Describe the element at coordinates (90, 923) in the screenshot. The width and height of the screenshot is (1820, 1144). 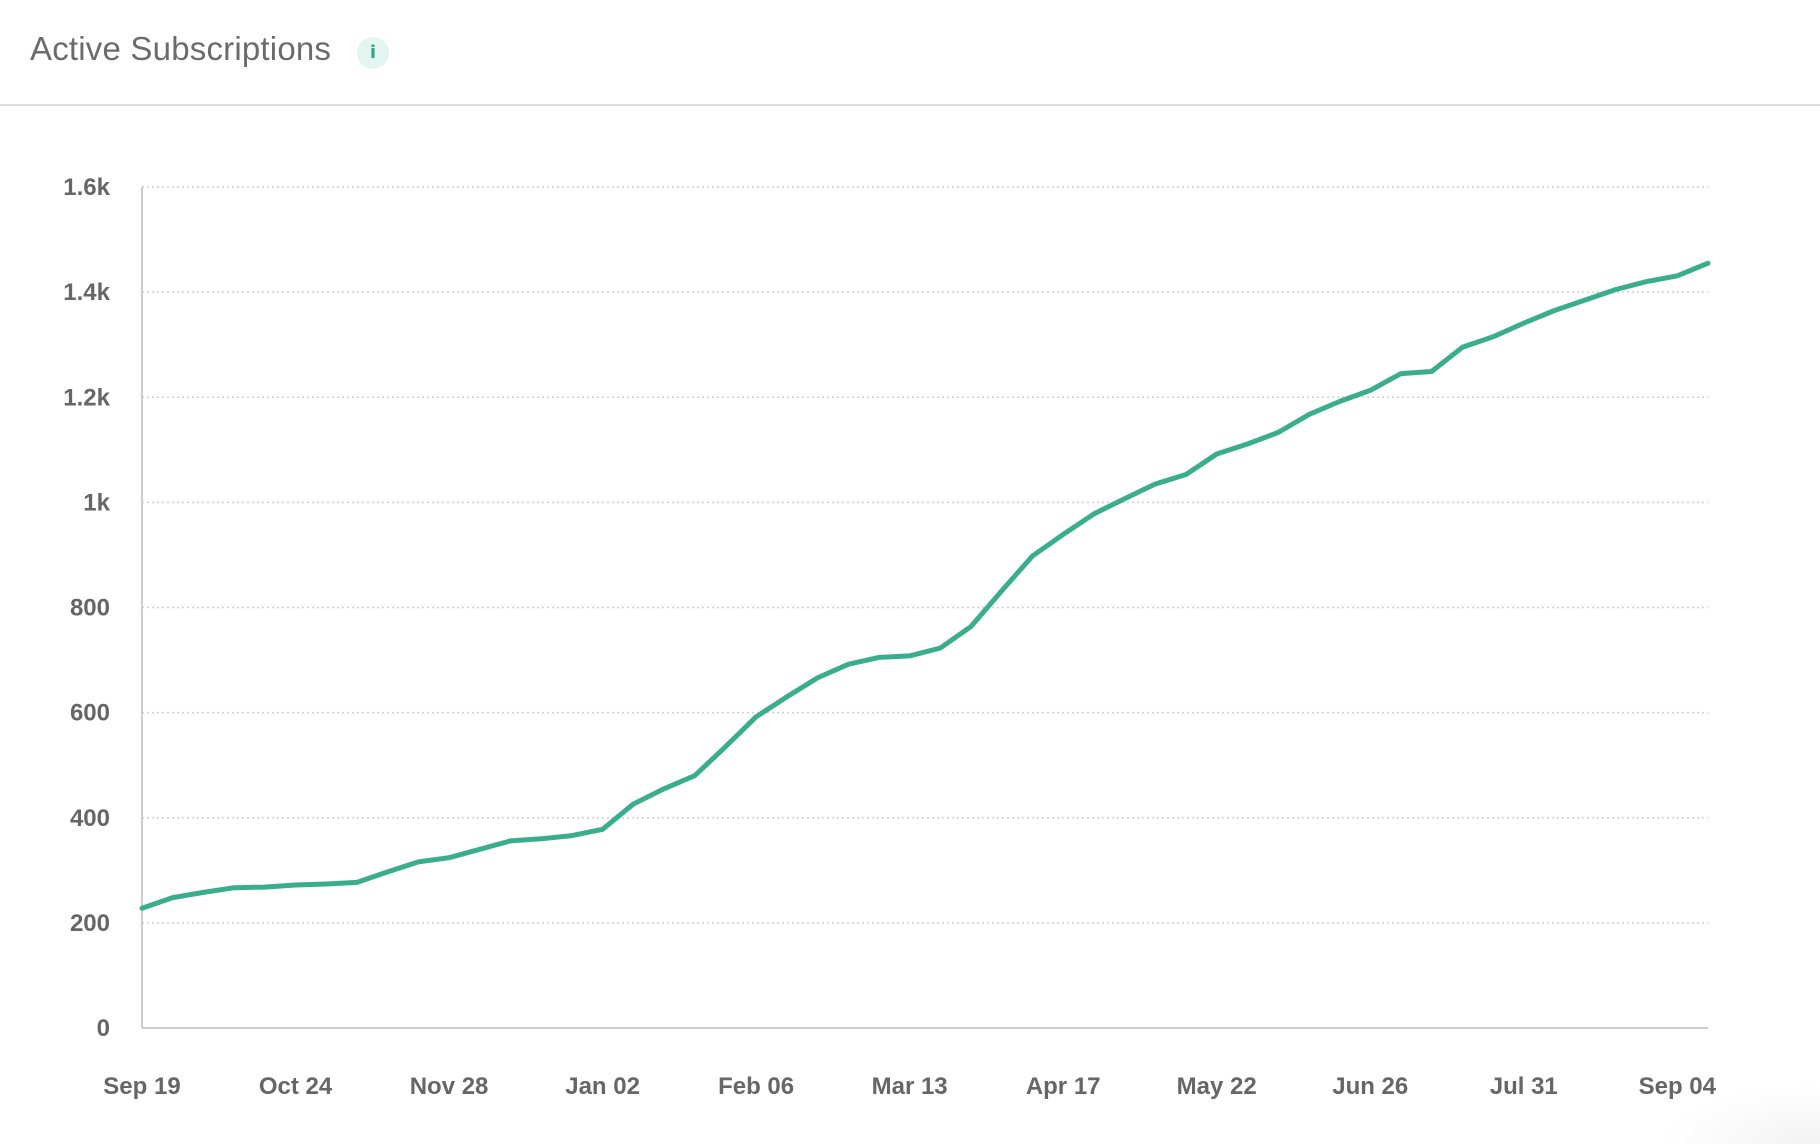
I see `y-tick-label: 200` at that location.